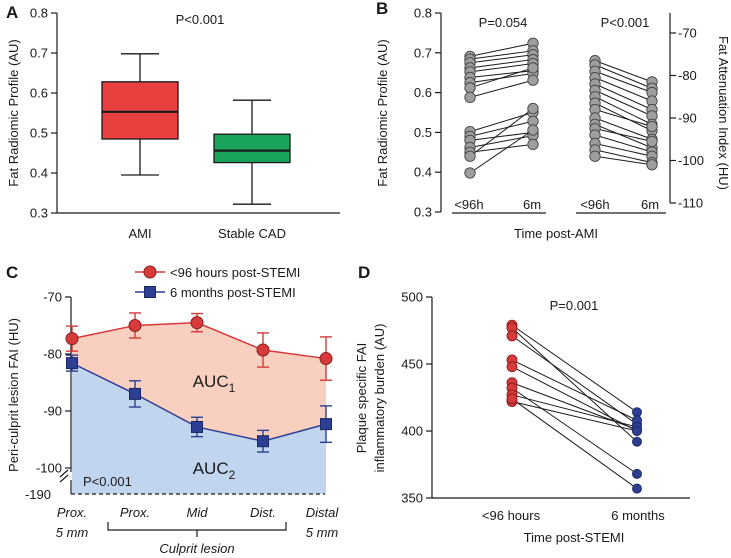 Image resolution: width=731 pixels, height=558 pixels. I want to click on panel-c-y-break-label: -190, so click(38, 494).